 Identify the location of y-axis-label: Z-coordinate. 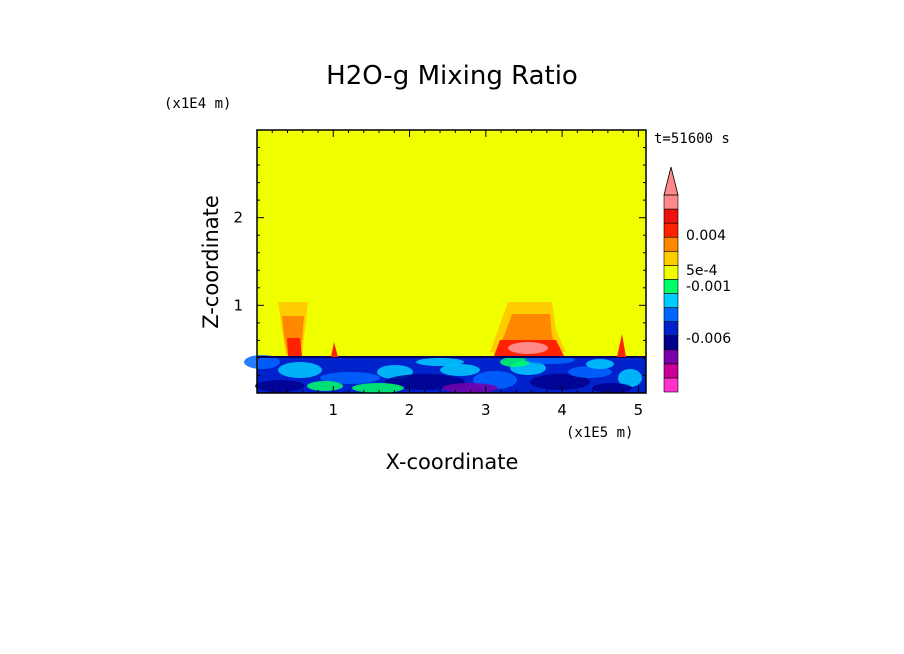
(211, 262).